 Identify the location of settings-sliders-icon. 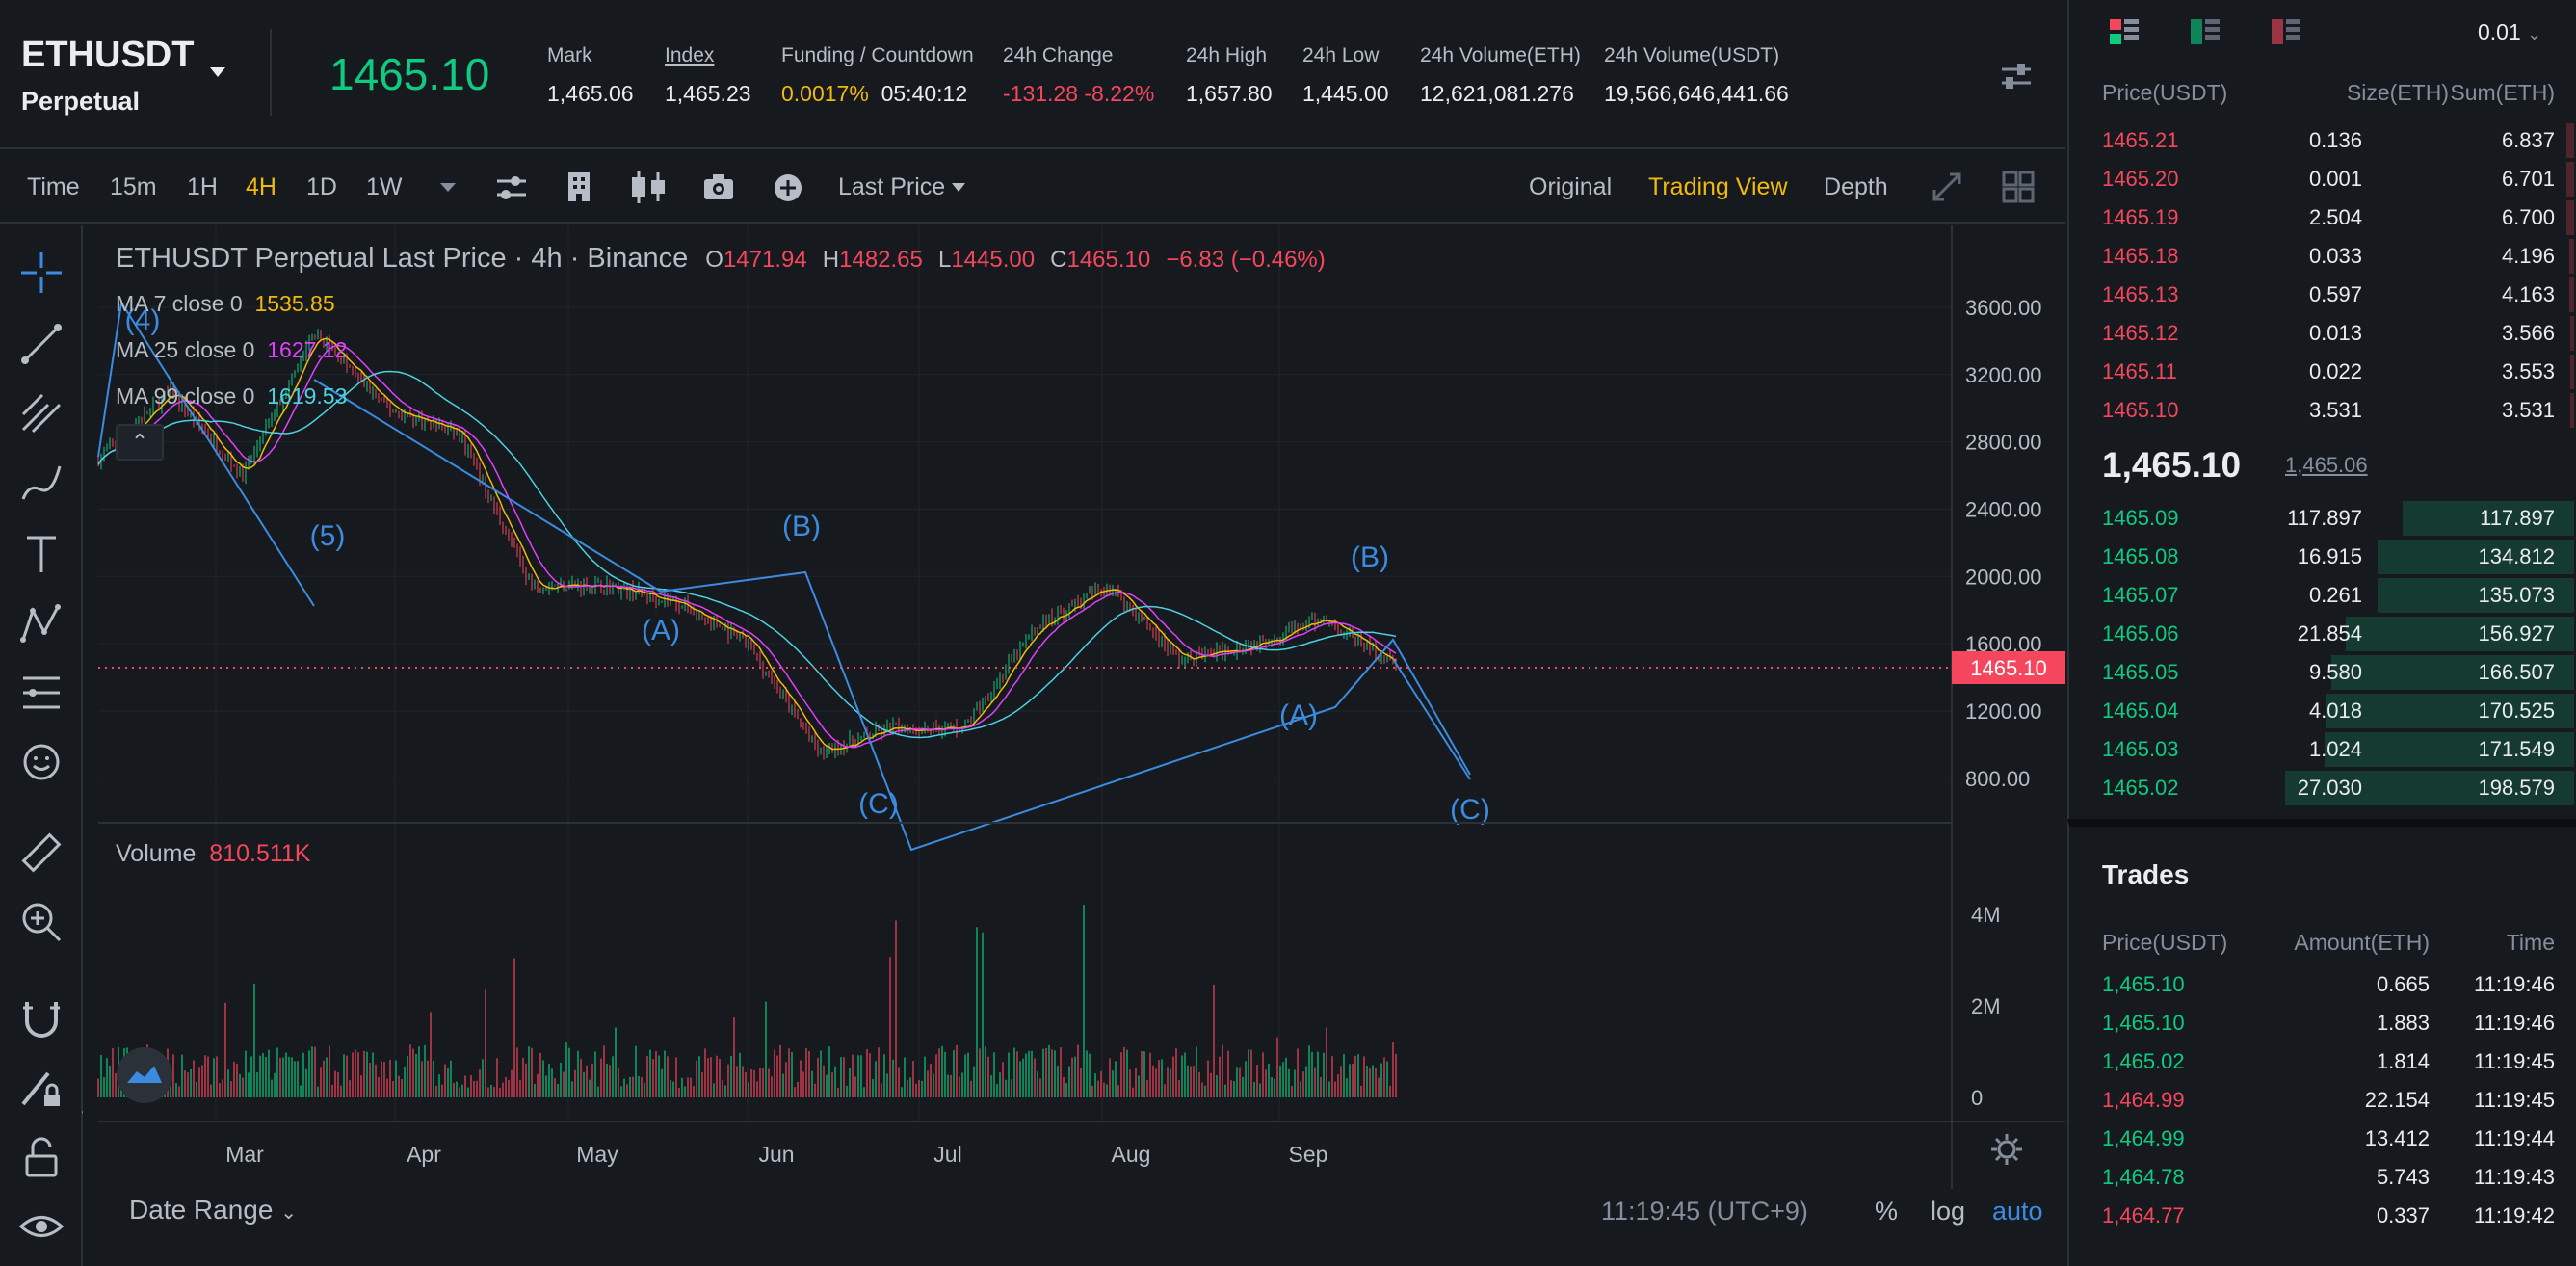
(2016, 76).